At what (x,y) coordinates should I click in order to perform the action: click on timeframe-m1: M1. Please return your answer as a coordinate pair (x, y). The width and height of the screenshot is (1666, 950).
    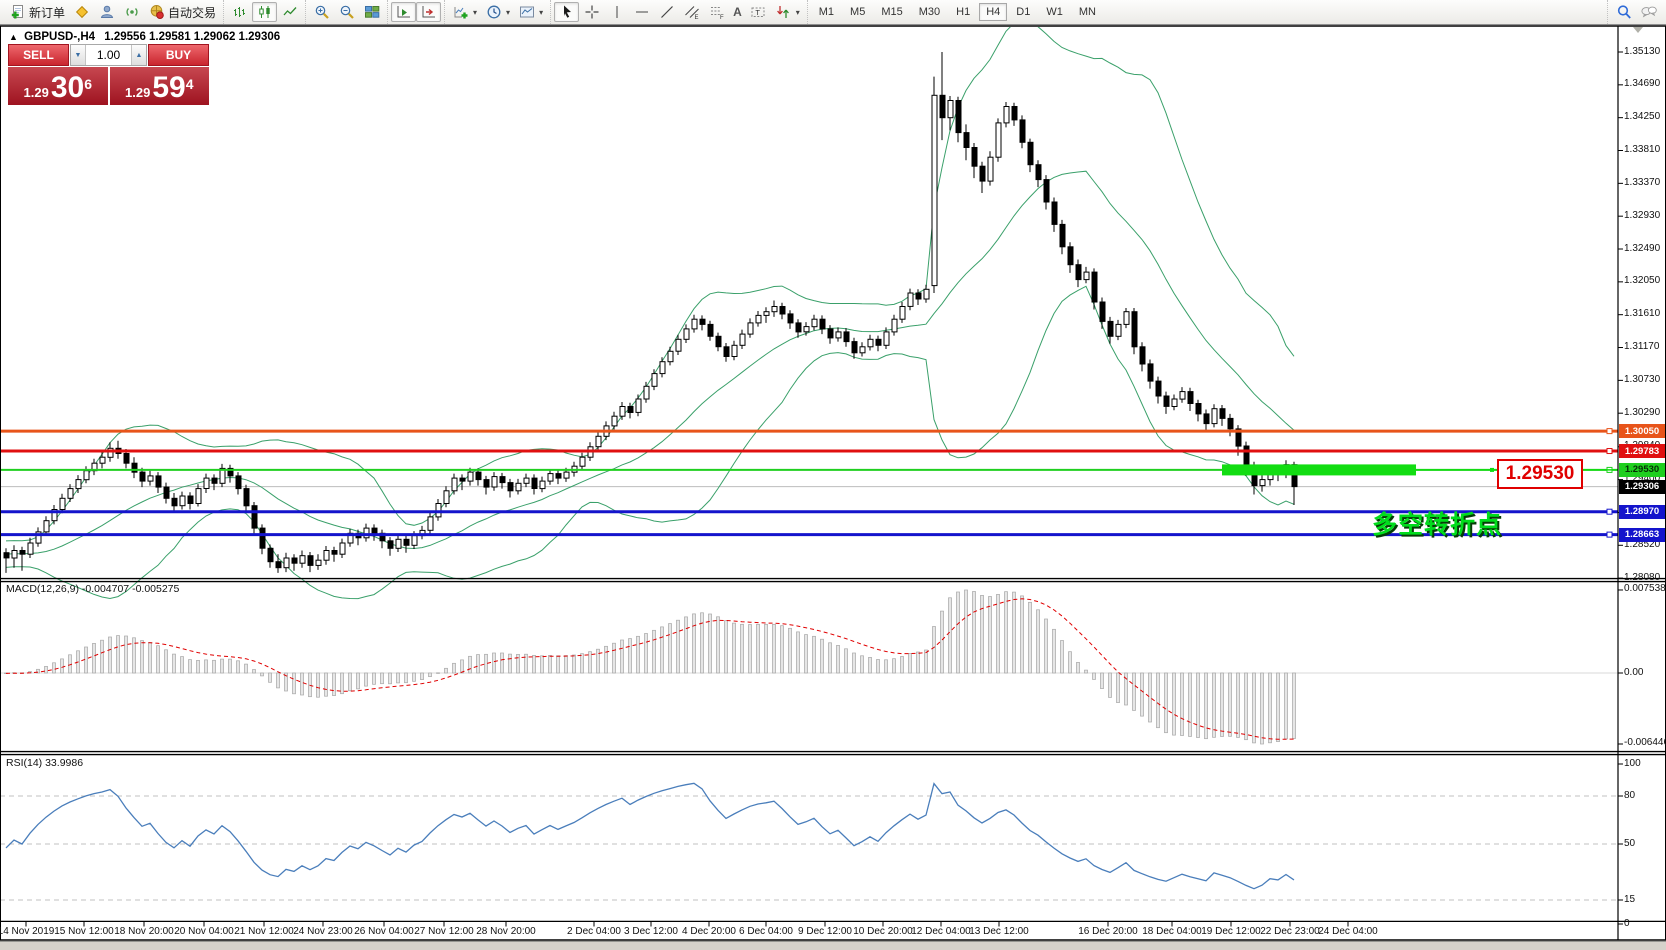
    Looking at the image, I should click on (826, 12).